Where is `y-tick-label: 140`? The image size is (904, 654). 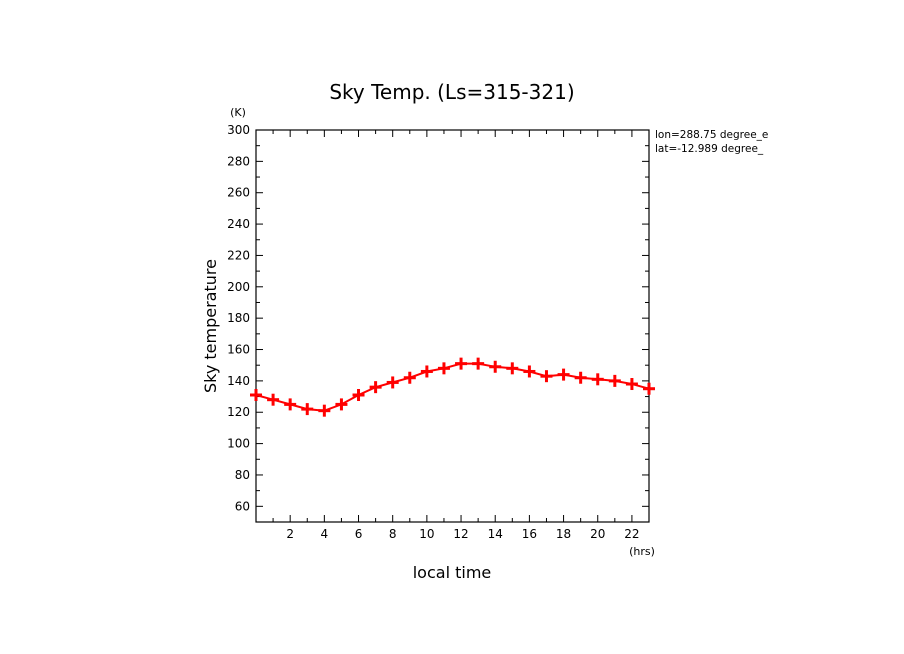
y-tick-label: 140 is located at coordinates (238, 381).